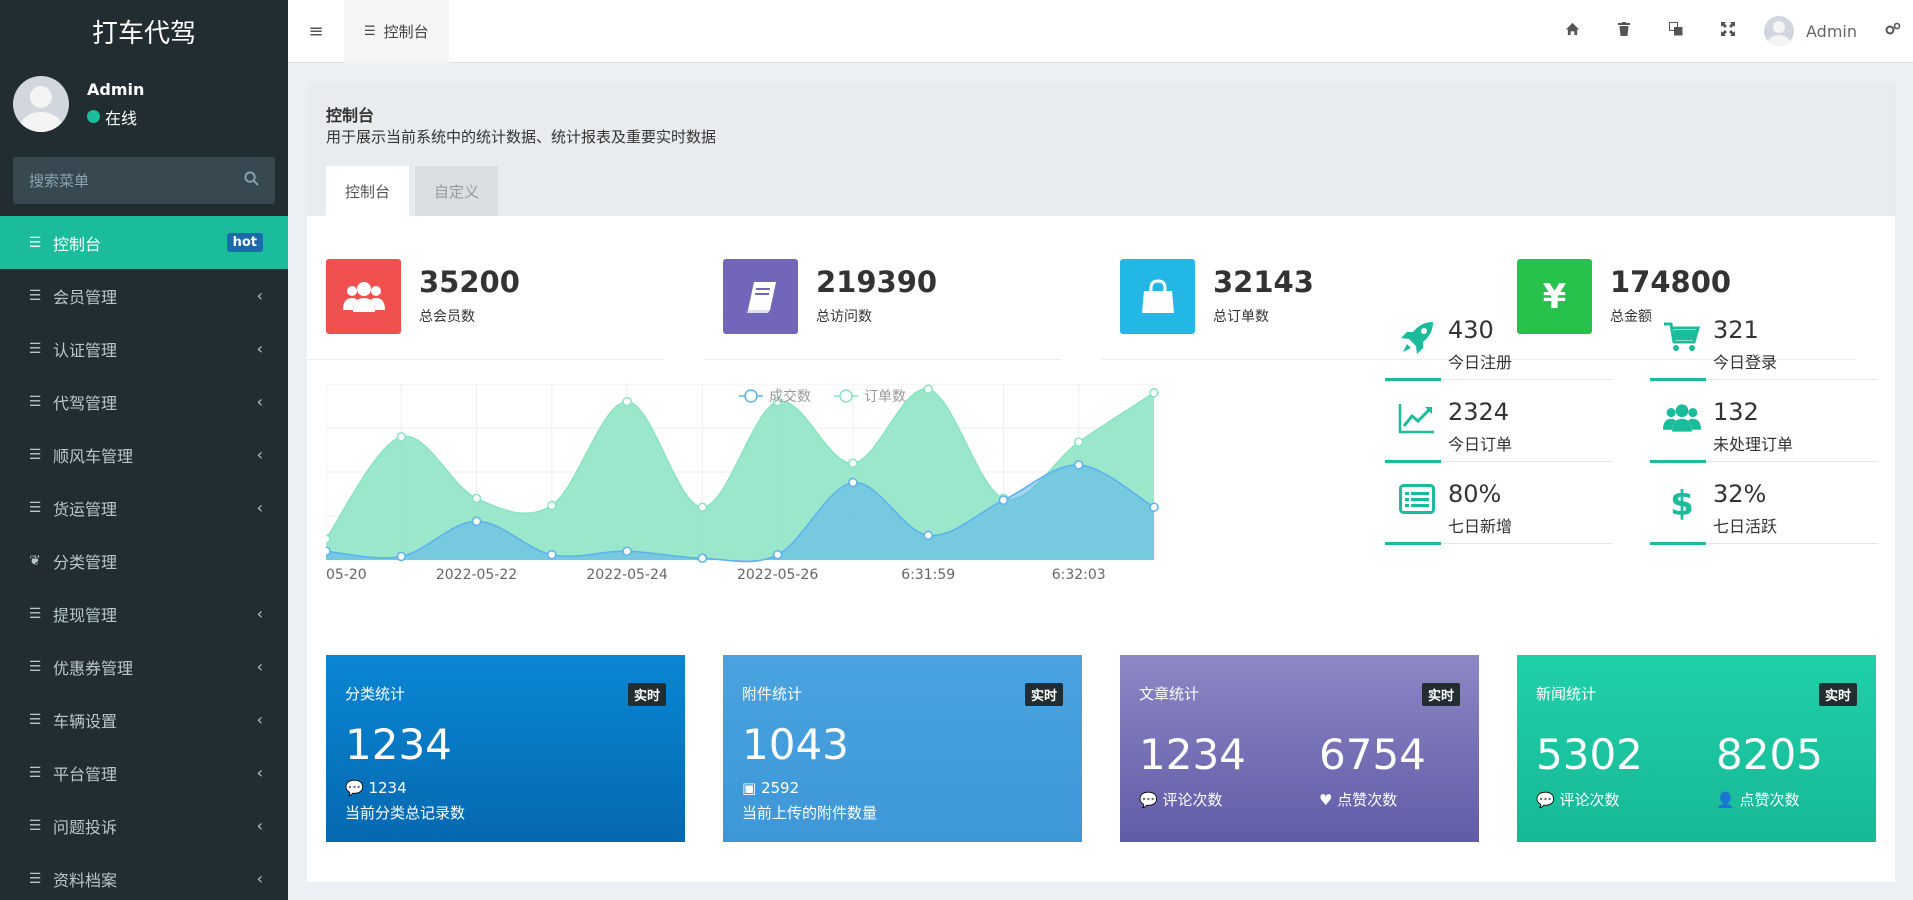  Describe the element at coordinates (144, 772) in the screenshot. I see `sidebar-item-10: ☰ 平台管理 ‹` at that location.